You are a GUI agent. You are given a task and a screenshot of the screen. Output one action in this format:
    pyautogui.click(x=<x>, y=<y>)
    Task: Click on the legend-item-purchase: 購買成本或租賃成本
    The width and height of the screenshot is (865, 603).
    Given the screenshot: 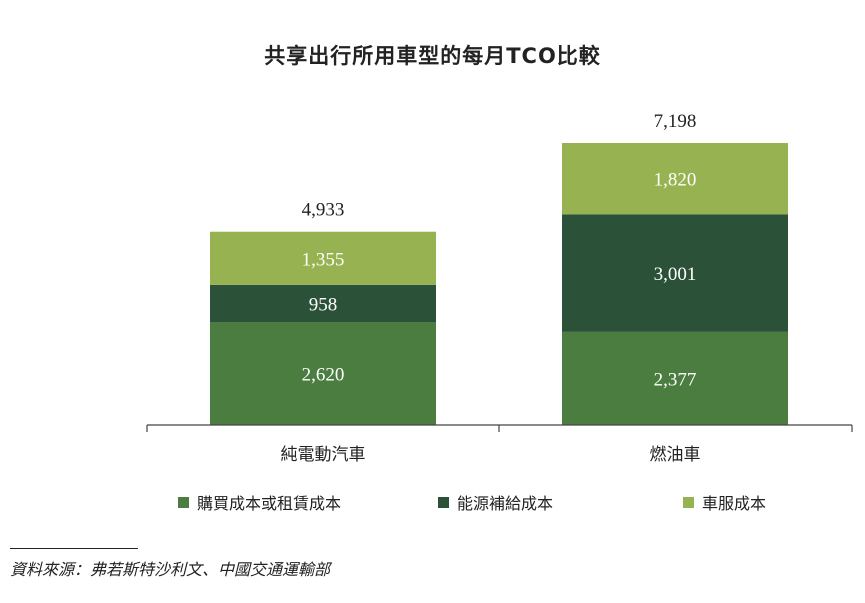 What is the action you would take?
    pyautogui.click(x=259, y=502)
    